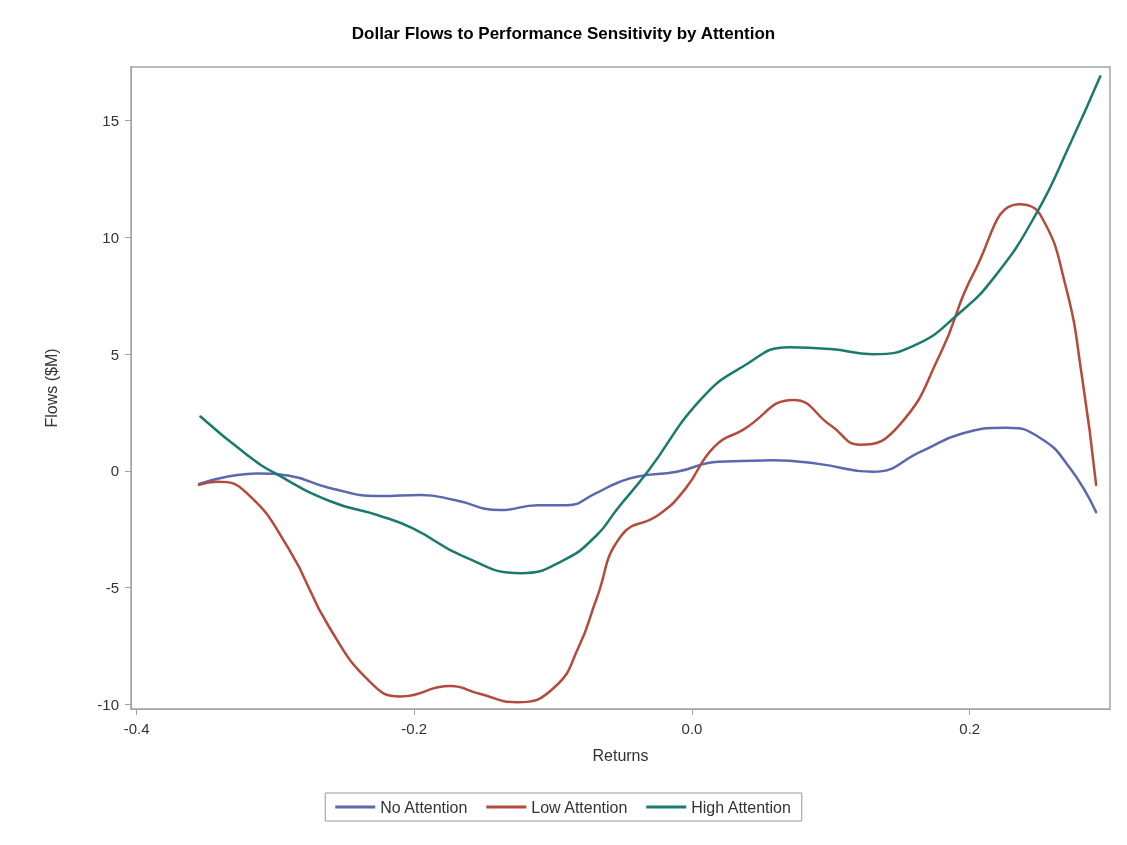 Image resolution: width=1127 pixels, height=845 pixels. What do you see at coordinates (114, 354) in the screenshot?
I see `y-tick-label: 5` at bounding box center [114, 354].